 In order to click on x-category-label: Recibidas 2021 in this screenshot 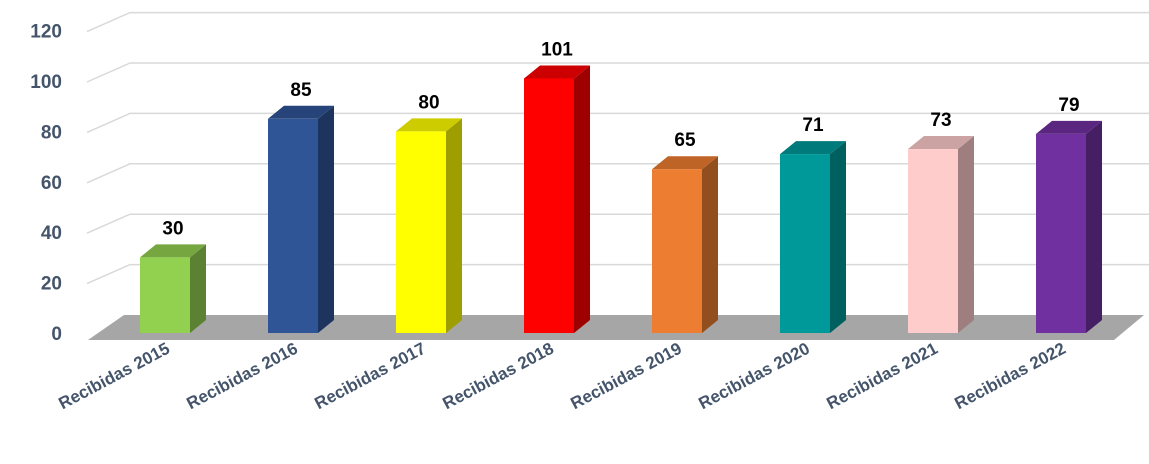, I will do `click(881, 376)`.